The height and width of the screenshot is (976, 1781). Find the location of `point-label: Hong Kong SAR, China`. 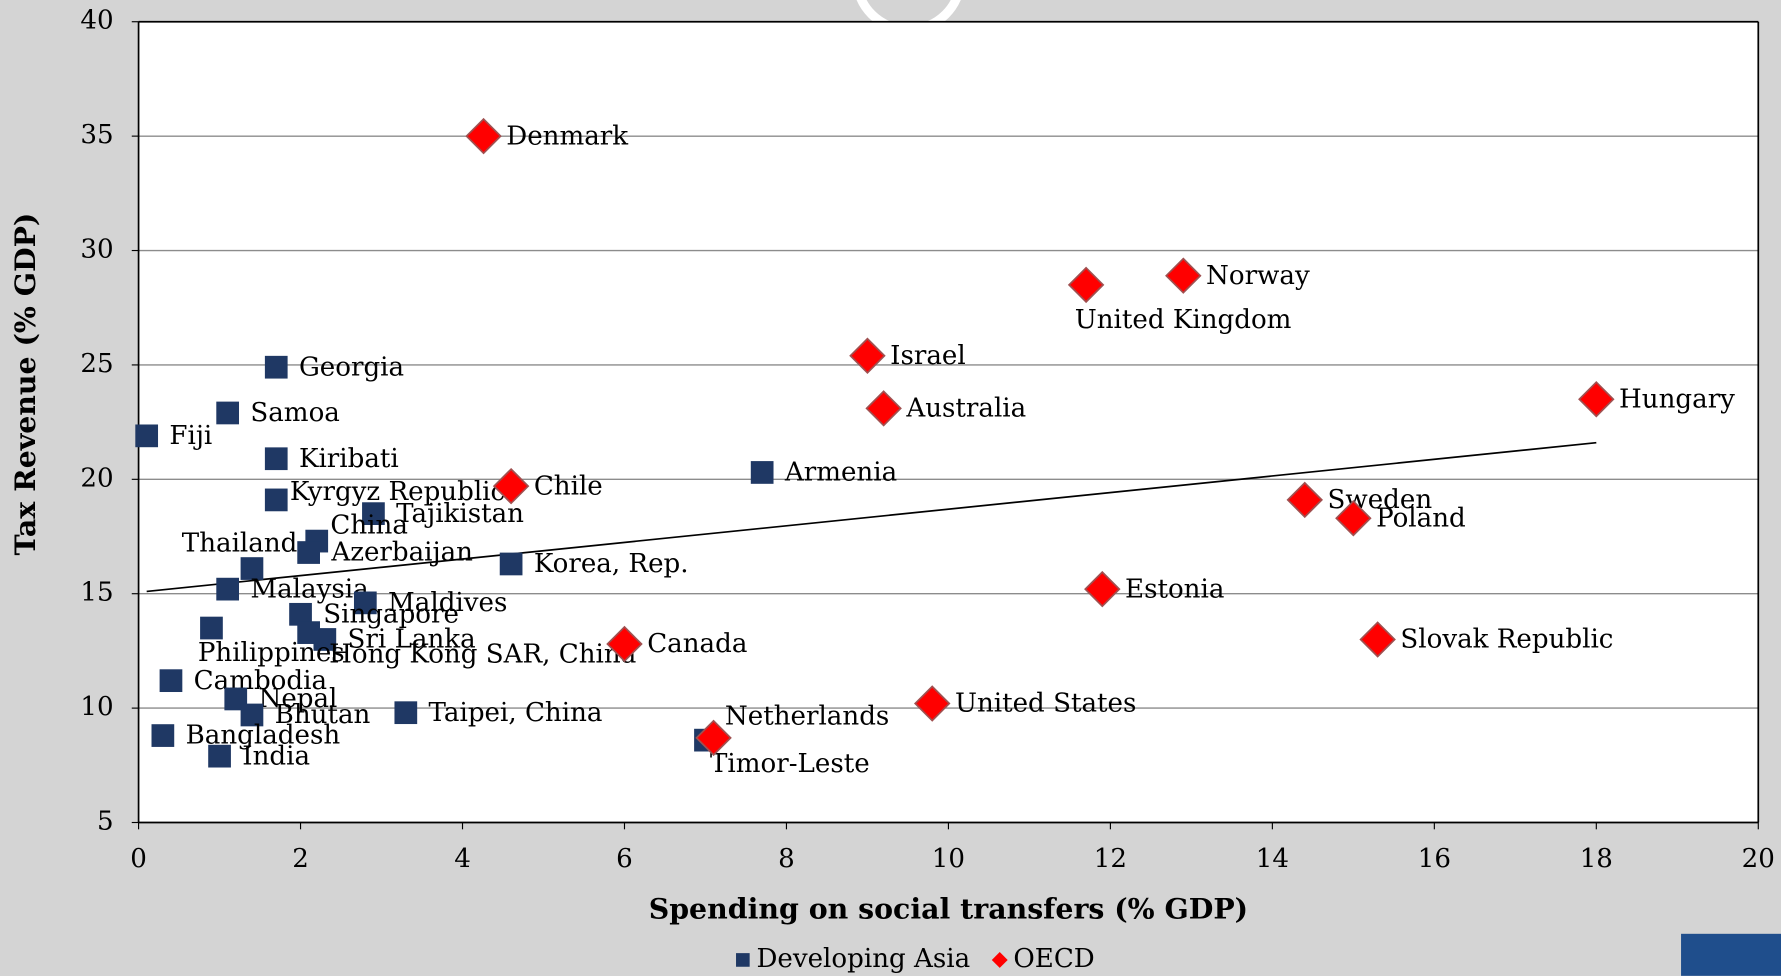

point-label: Hong Kong SAR, China is located at coordinates (482, 654).